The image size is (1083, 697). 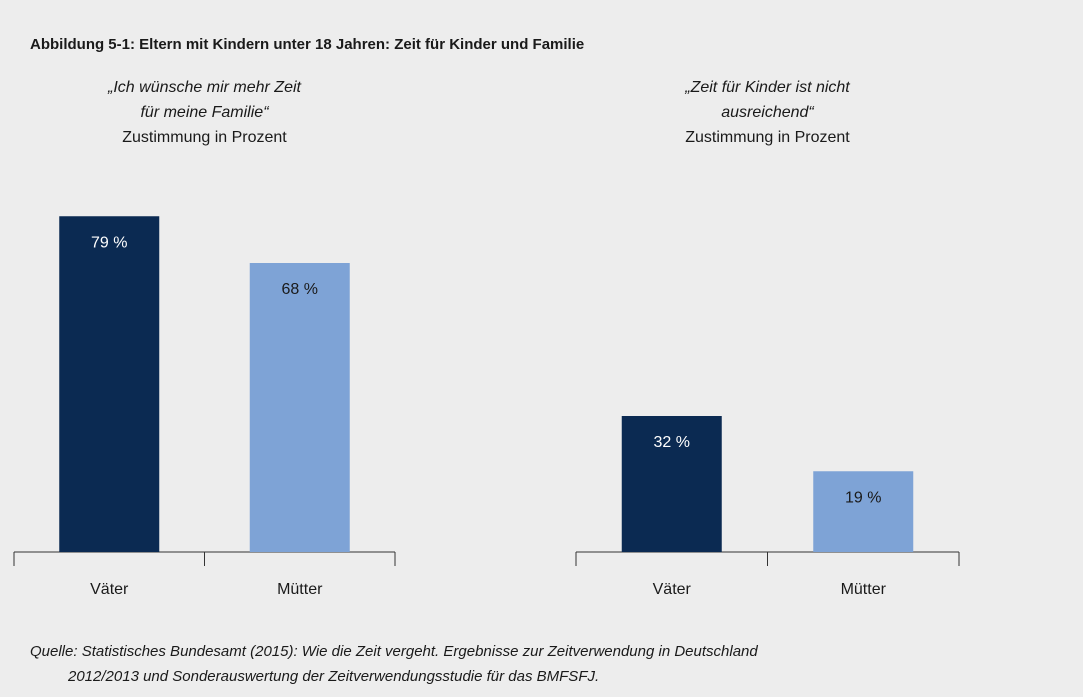 I want to click on value-label: 79 %, so click(x=109, y=242).